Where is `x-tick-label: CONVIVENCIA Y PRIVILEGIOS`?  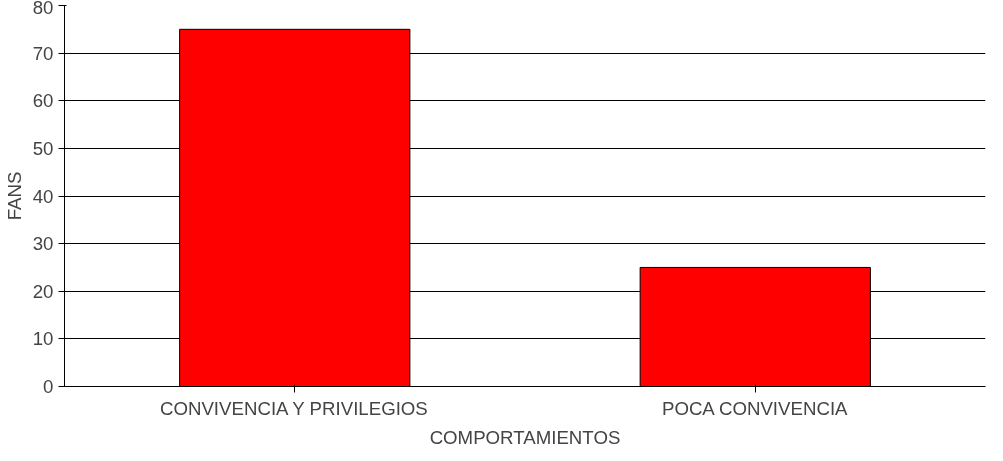
x-tick-label: CONVIVENCIA Y PRIVILEGIOS is located at coordinates (293, 408).